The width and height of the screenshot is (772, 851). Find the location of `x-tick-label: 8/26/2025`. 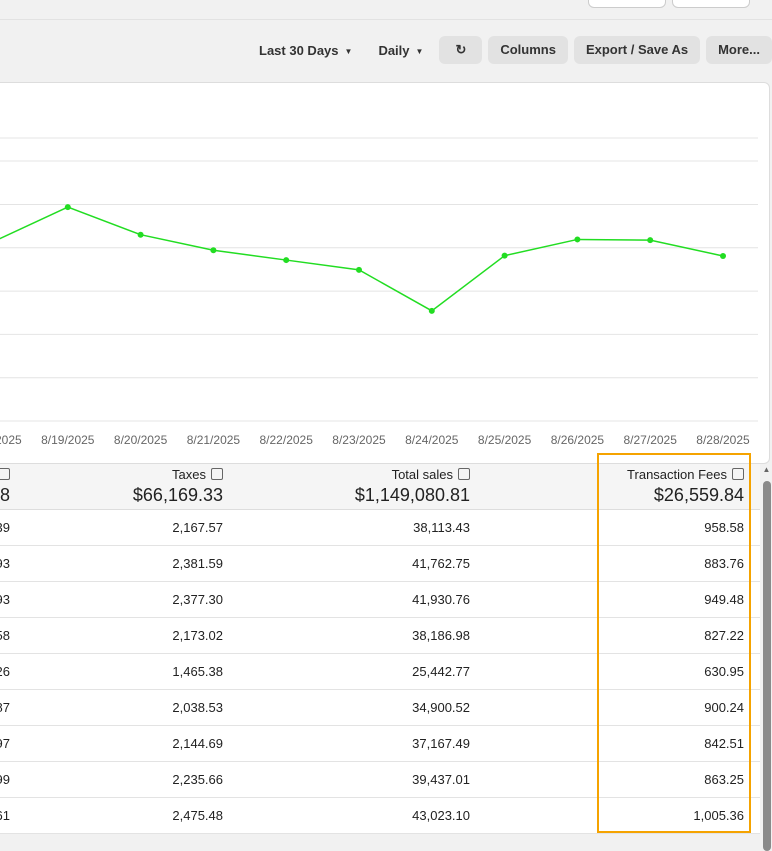

x-tick-label: 8/26/2025 is located at coordinates (578, 440).